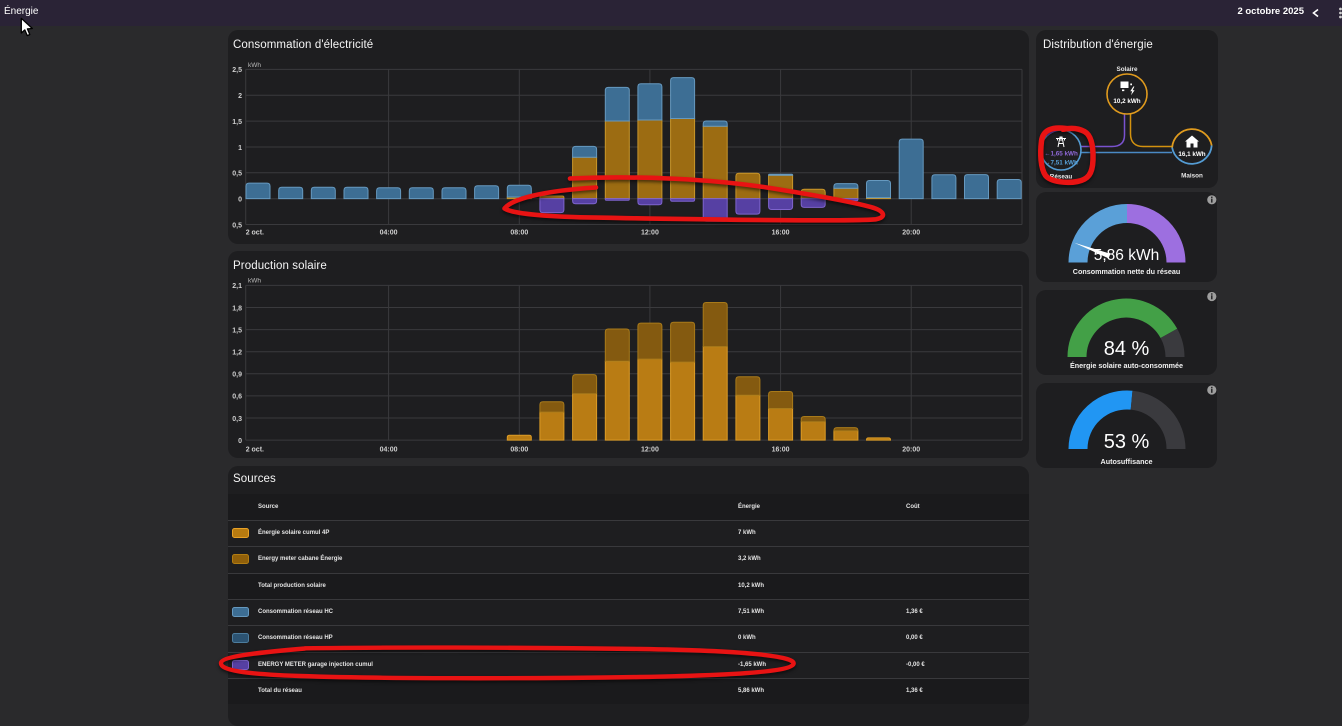  What do you see at coordinates (1192, 176) in the screenshot?
I see `svg-text: Maison` at bounding box center [1192, 176].